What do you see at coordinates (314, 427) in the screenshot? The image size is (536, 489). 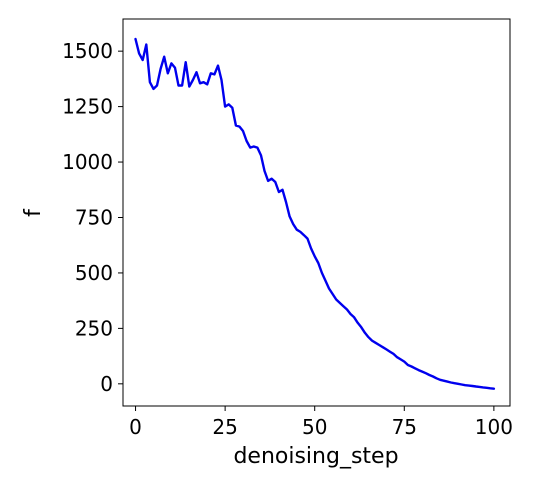 I see `x-tick-label: 50` at bounding box center [314, 427].